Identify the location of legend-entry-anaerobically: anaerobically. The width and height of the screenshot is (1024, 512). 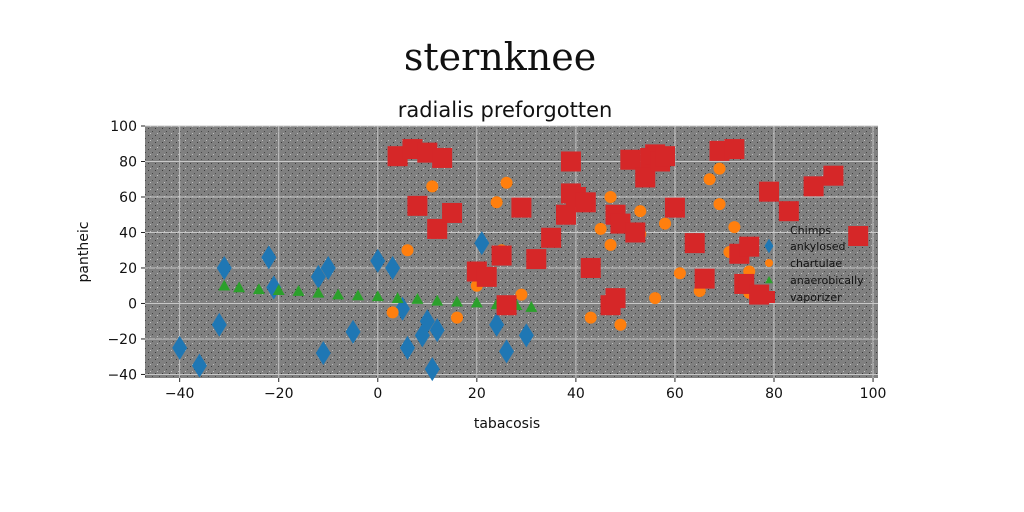
(827, 280).